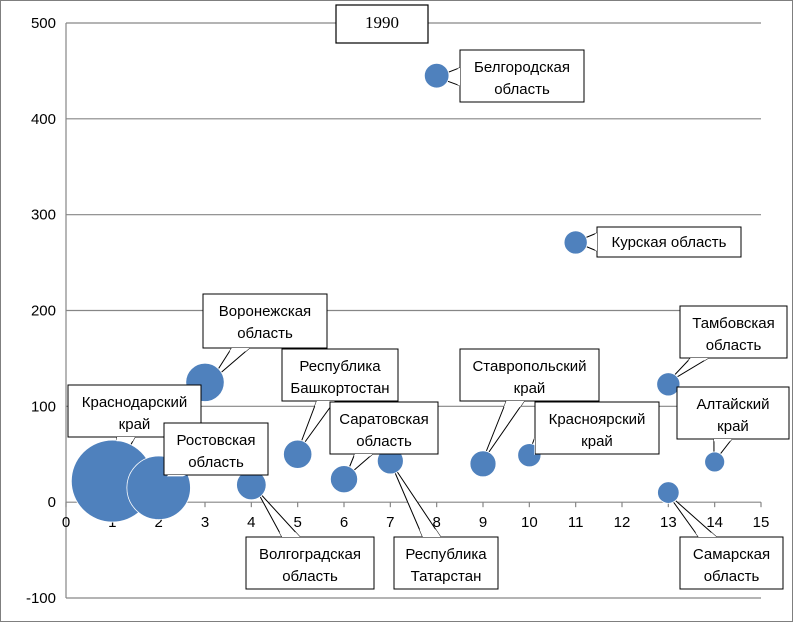  I want to click on y-tick-label: 200, so click(43, 311).